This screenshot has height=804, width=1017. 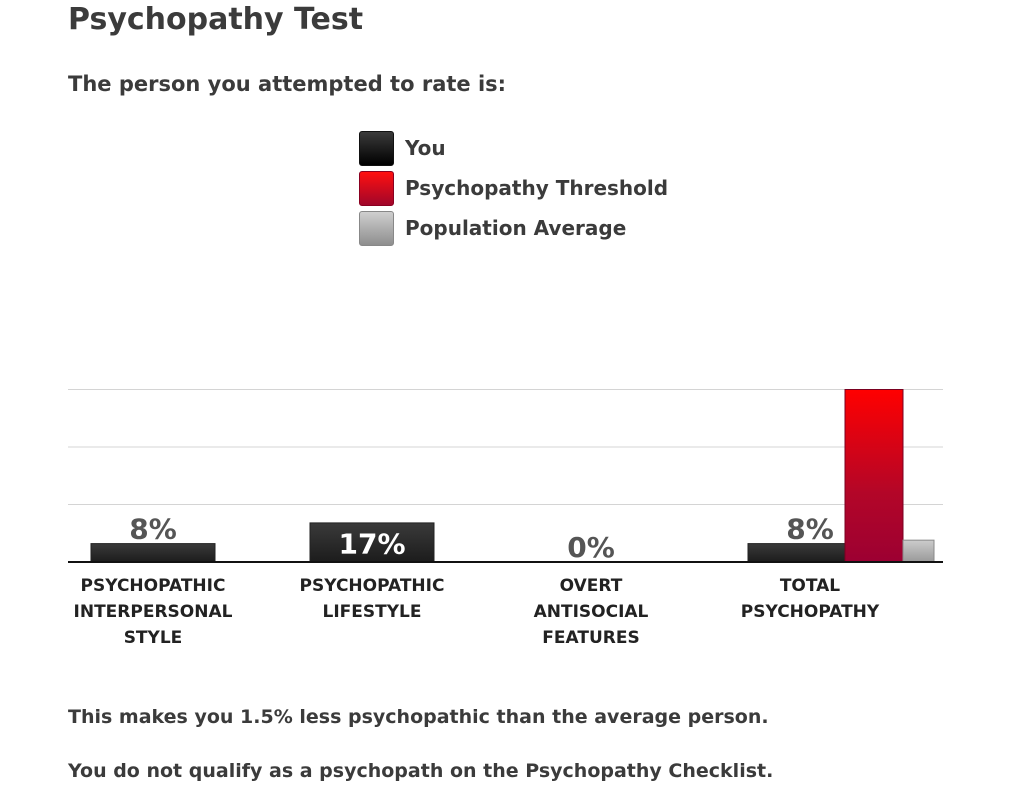 What do you see at coordinates (372, 599) in the screenshot?
I see `category-label-2: PSYCHOPATHIC LIFESTYLE` at bounding box center [372, 599].